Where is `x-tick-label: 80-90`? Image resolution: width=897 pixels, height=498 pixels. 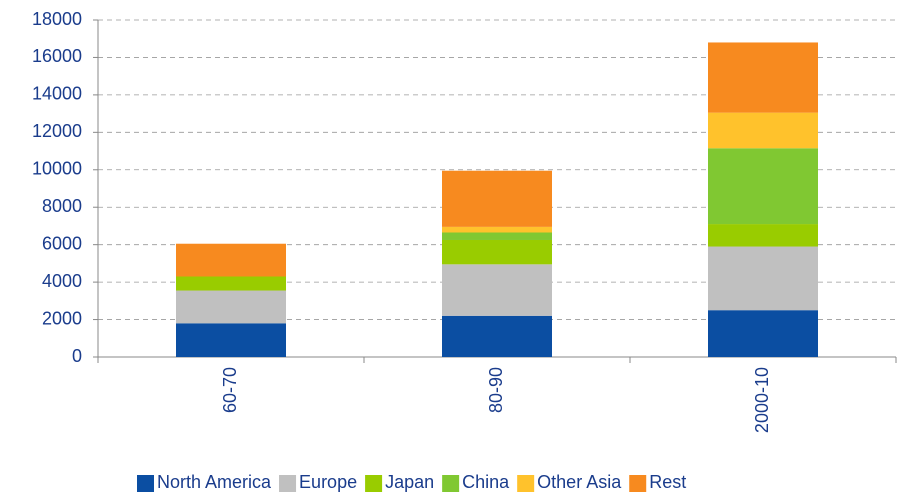
x-tick-label: 80-90 is located at coordinates (496, 390).